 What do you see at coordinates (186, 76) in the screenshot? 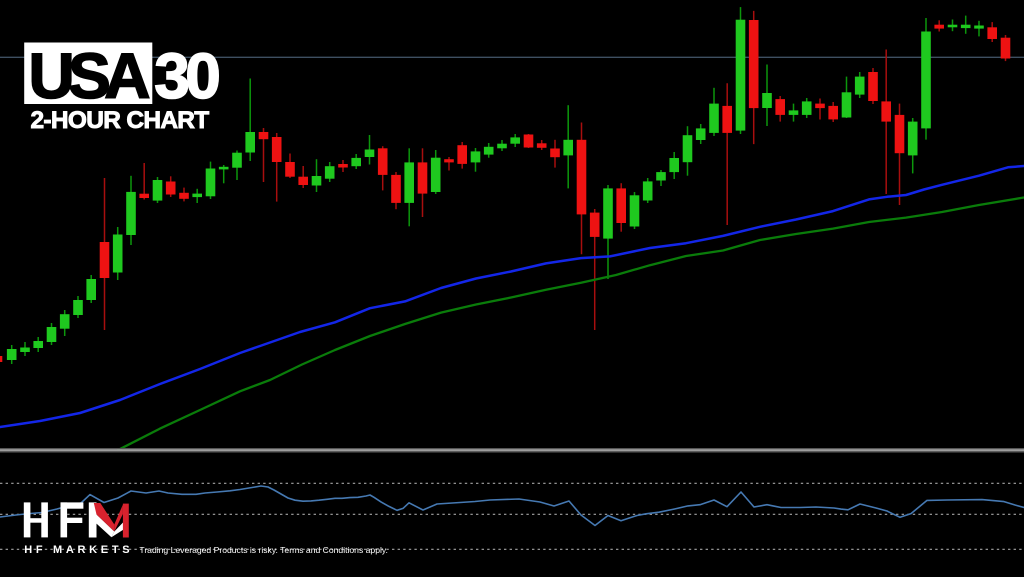
I see `svg-text: 30` at bounding box center [186, 76].